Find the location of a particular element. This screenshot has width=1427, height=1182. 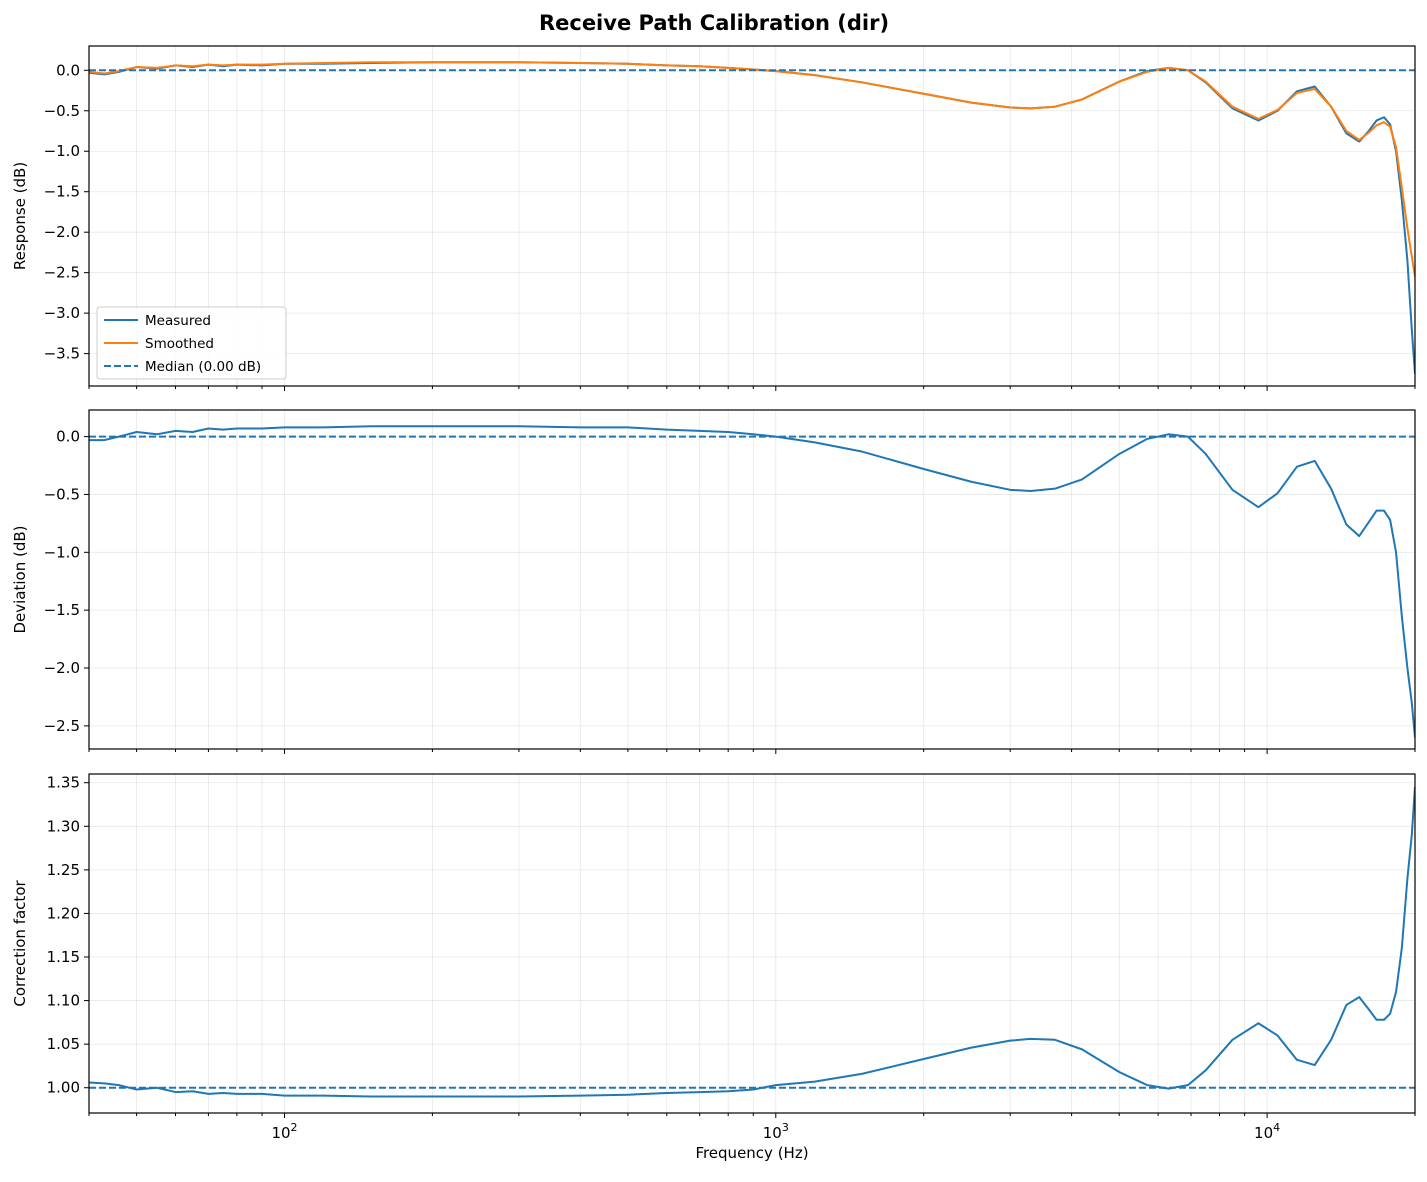

x-tick-label: 10⁴ is located at coordinates (1267, 1131).